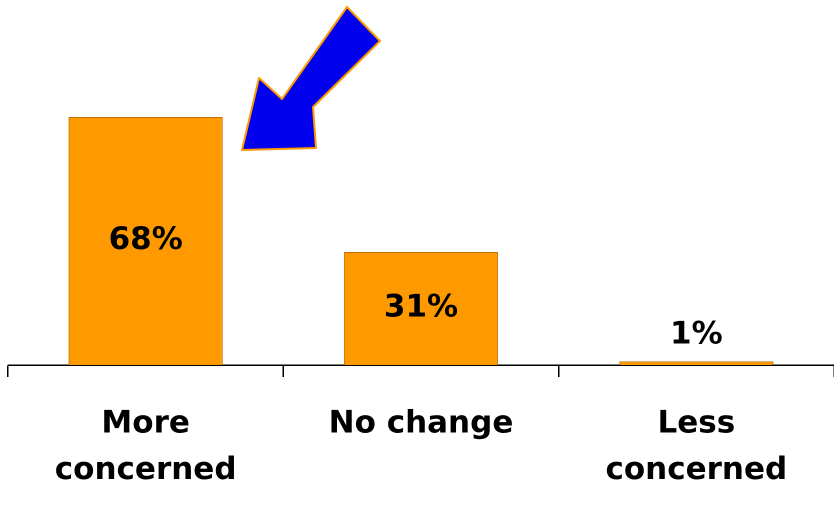  What do you see at coordinates (145, 445) in the screenshot?
I see `x-tick-label: More concerned` at bounding box center [145, 445].